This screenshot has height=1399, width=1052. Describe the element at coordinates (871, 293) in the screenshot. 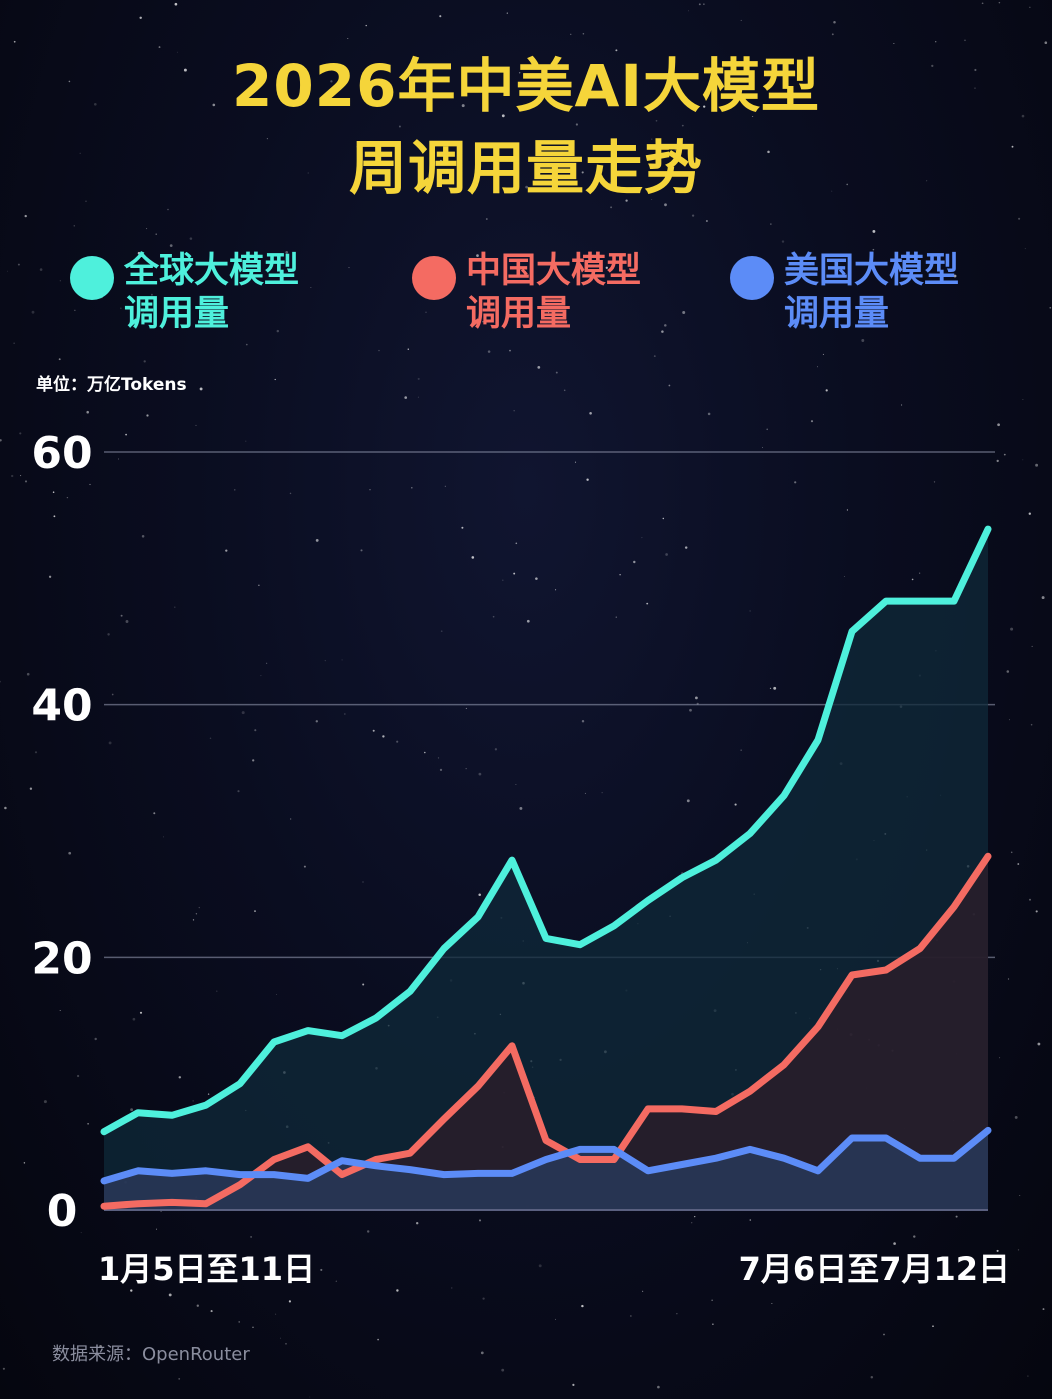

I see `legend-label-us: 美国大模型 调用量` at that location.